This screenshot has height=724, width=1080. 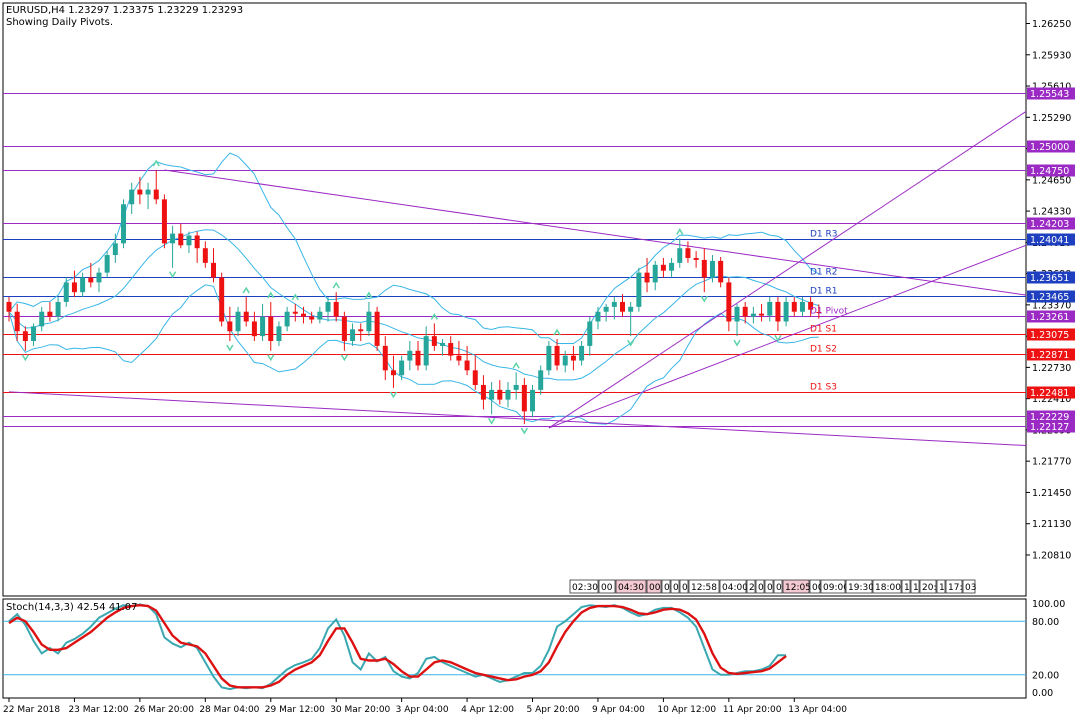 What do you see at coordinates (861, 588) in the screenshot?
I see `session-box-label: 19:30` at bounding box center [861, 588].